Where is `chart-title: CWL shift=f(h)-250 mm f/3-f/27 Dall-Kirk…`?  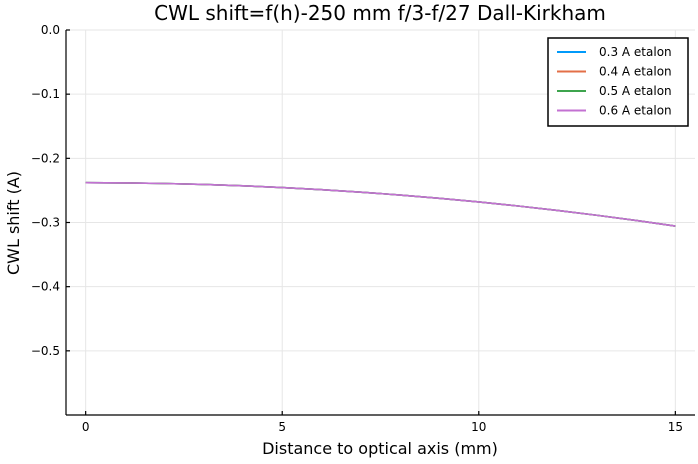
chart-title: CWL shift=f(h)-250 mm f/3-f/27 Dall-Kirk… is located at coordinates (380, 13).